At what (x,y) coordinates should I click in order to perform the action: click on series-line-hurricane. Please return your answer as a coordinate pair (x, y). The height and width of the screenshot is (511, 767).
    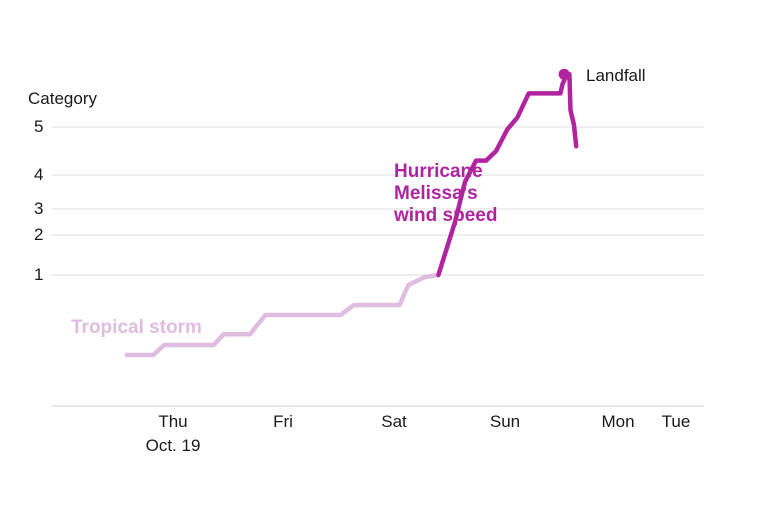
    Looking at the image, I should click on (507, 174).